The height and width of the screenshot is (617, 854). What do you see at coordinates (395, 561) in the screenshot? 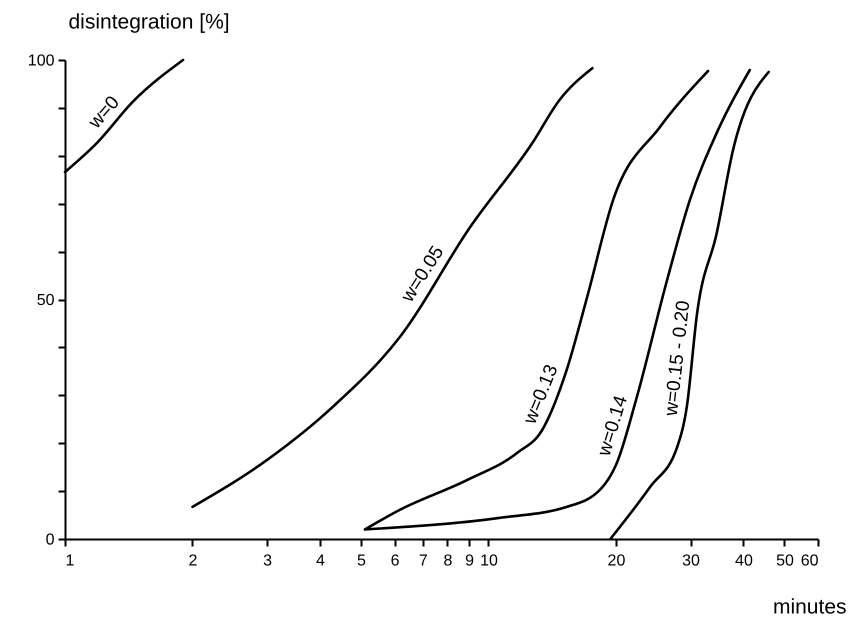
I see `x-tick-label: 6` at bounding box center [395, 561].